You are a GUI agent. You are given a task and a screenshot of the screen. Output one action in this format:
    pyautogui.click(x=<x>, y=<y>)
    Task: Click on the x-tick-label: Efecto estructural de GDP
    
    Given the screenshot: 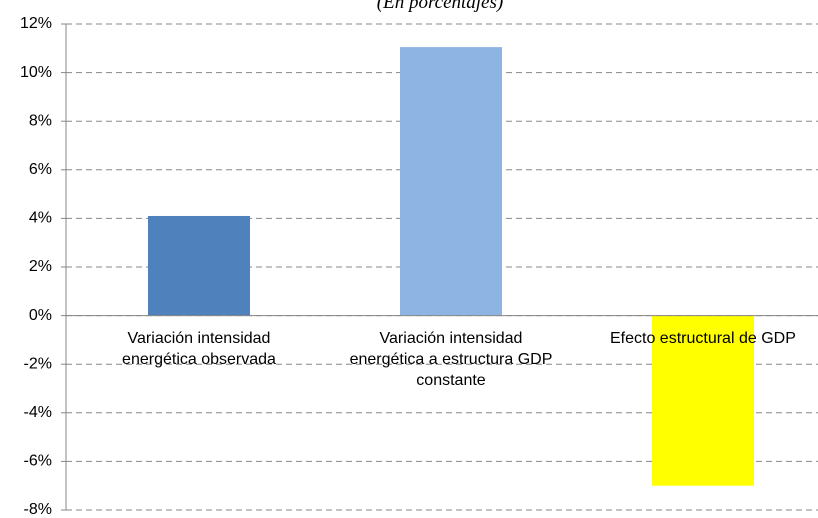 What is the action you would take?
    pyautogui.click(x=703, y=338)
    